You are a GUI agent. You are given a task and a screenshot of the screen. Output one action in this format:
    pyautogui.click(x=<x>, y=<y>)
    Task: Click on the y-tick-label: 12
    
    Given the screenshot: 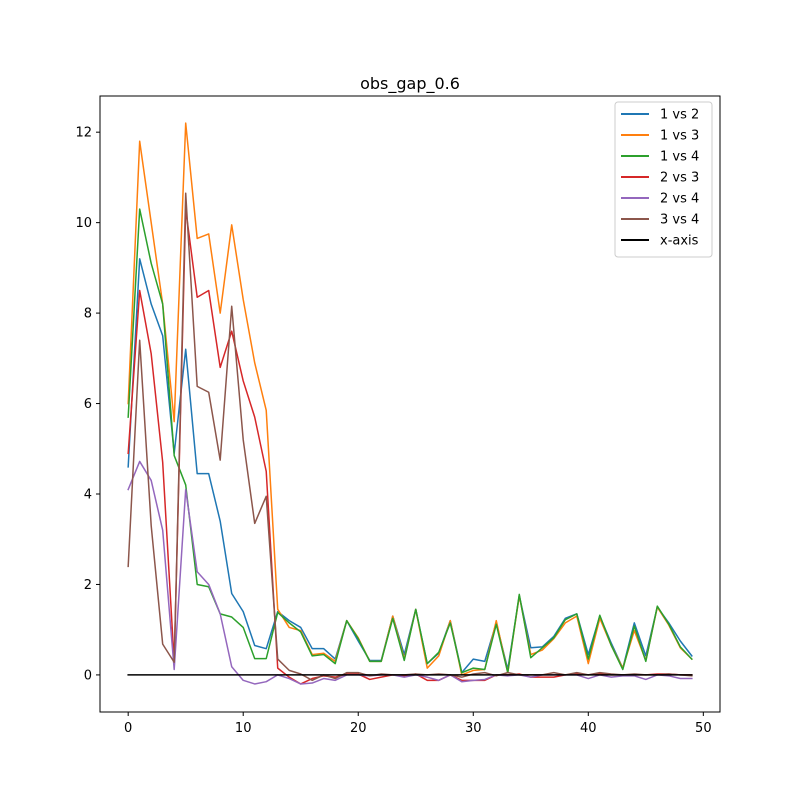 What is the action you would take?
    pyautogui.click(x=83, y=133)
    